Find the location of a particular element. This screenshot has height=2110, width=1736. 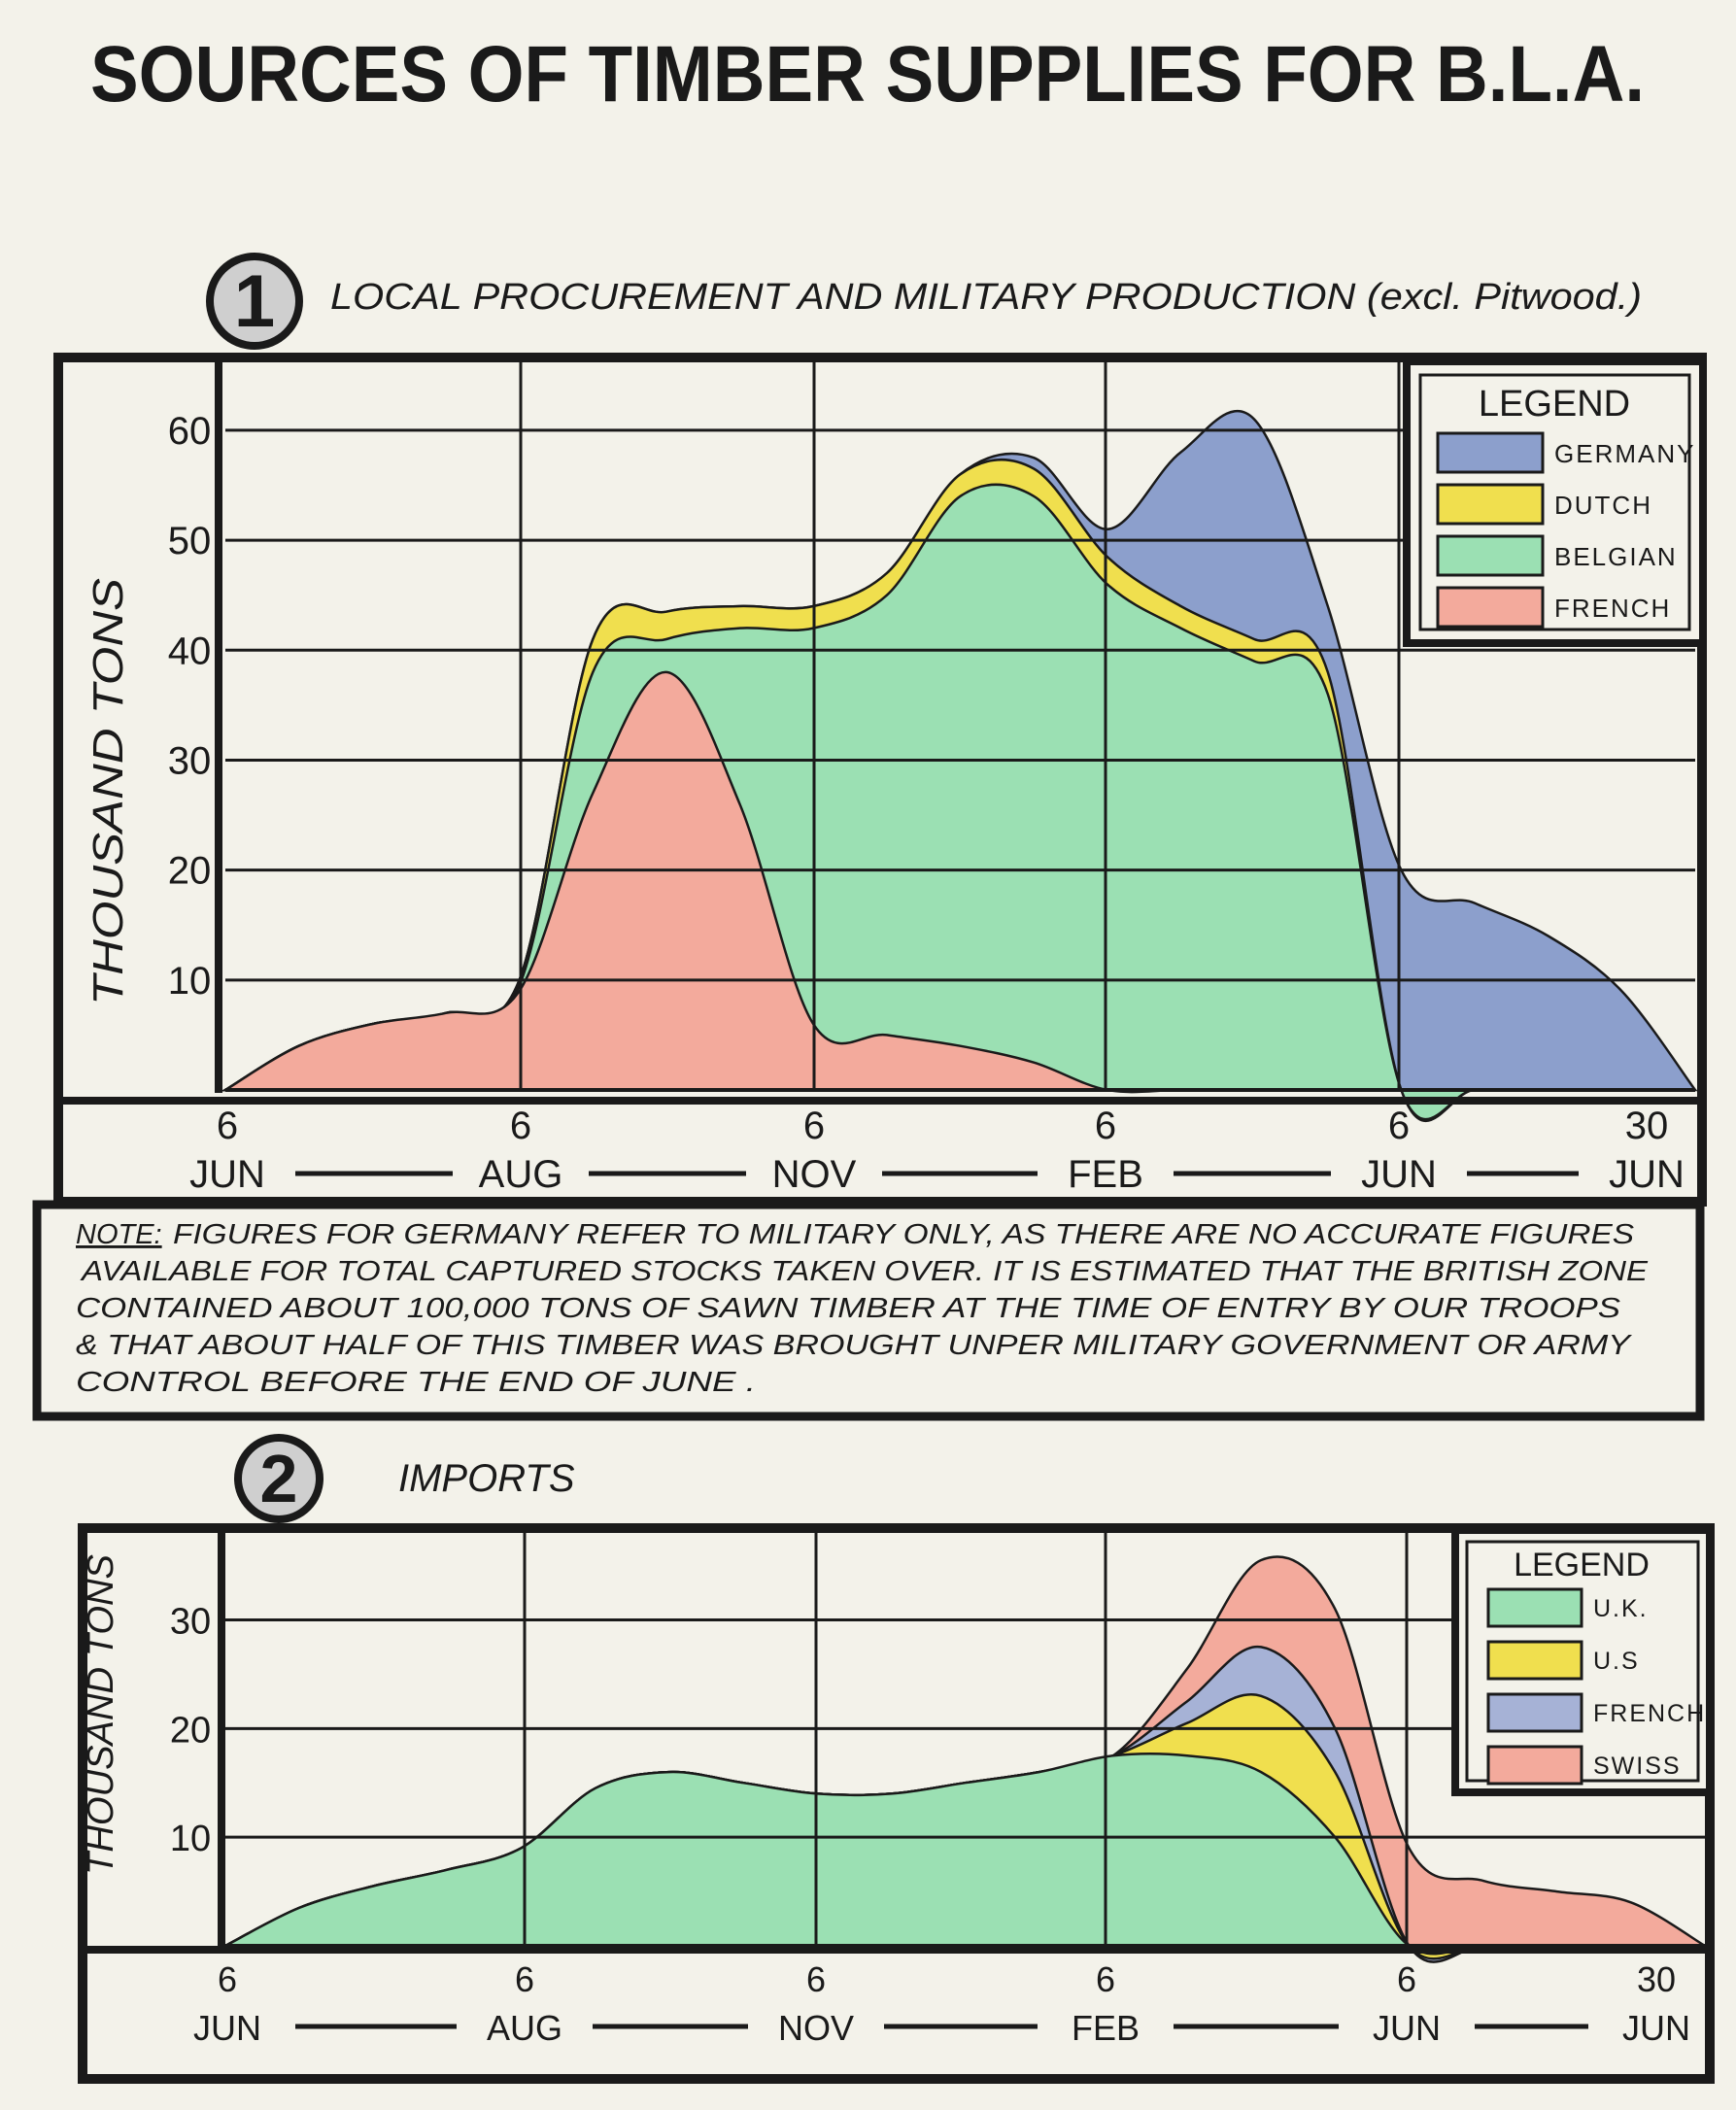

y-tick-labels: 10 20 30 is located at coordinates (190, 1730).